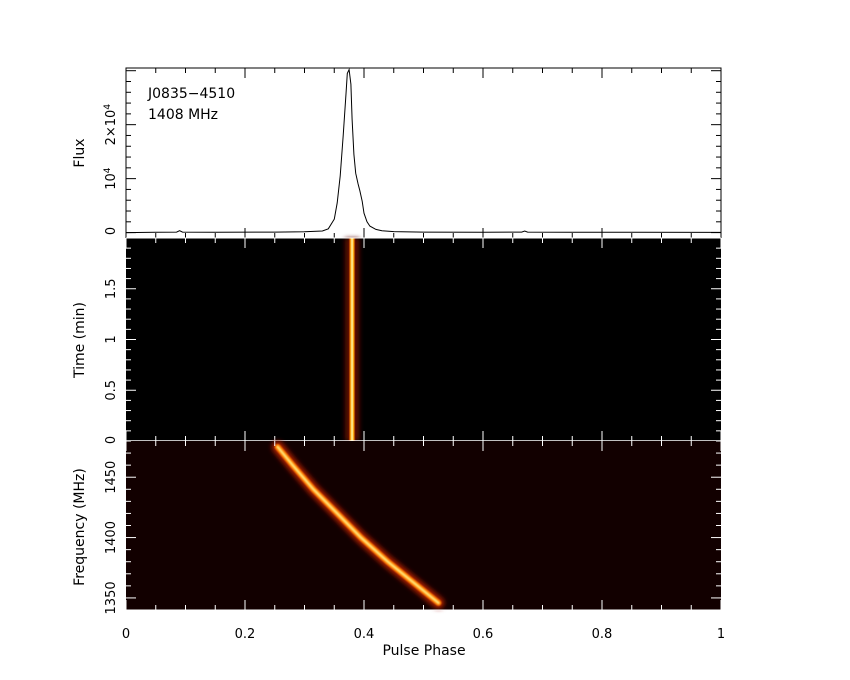 This screenshot has width=850, height=680. I want to click on time-ytick-label-2: 1, so click(111, 339).